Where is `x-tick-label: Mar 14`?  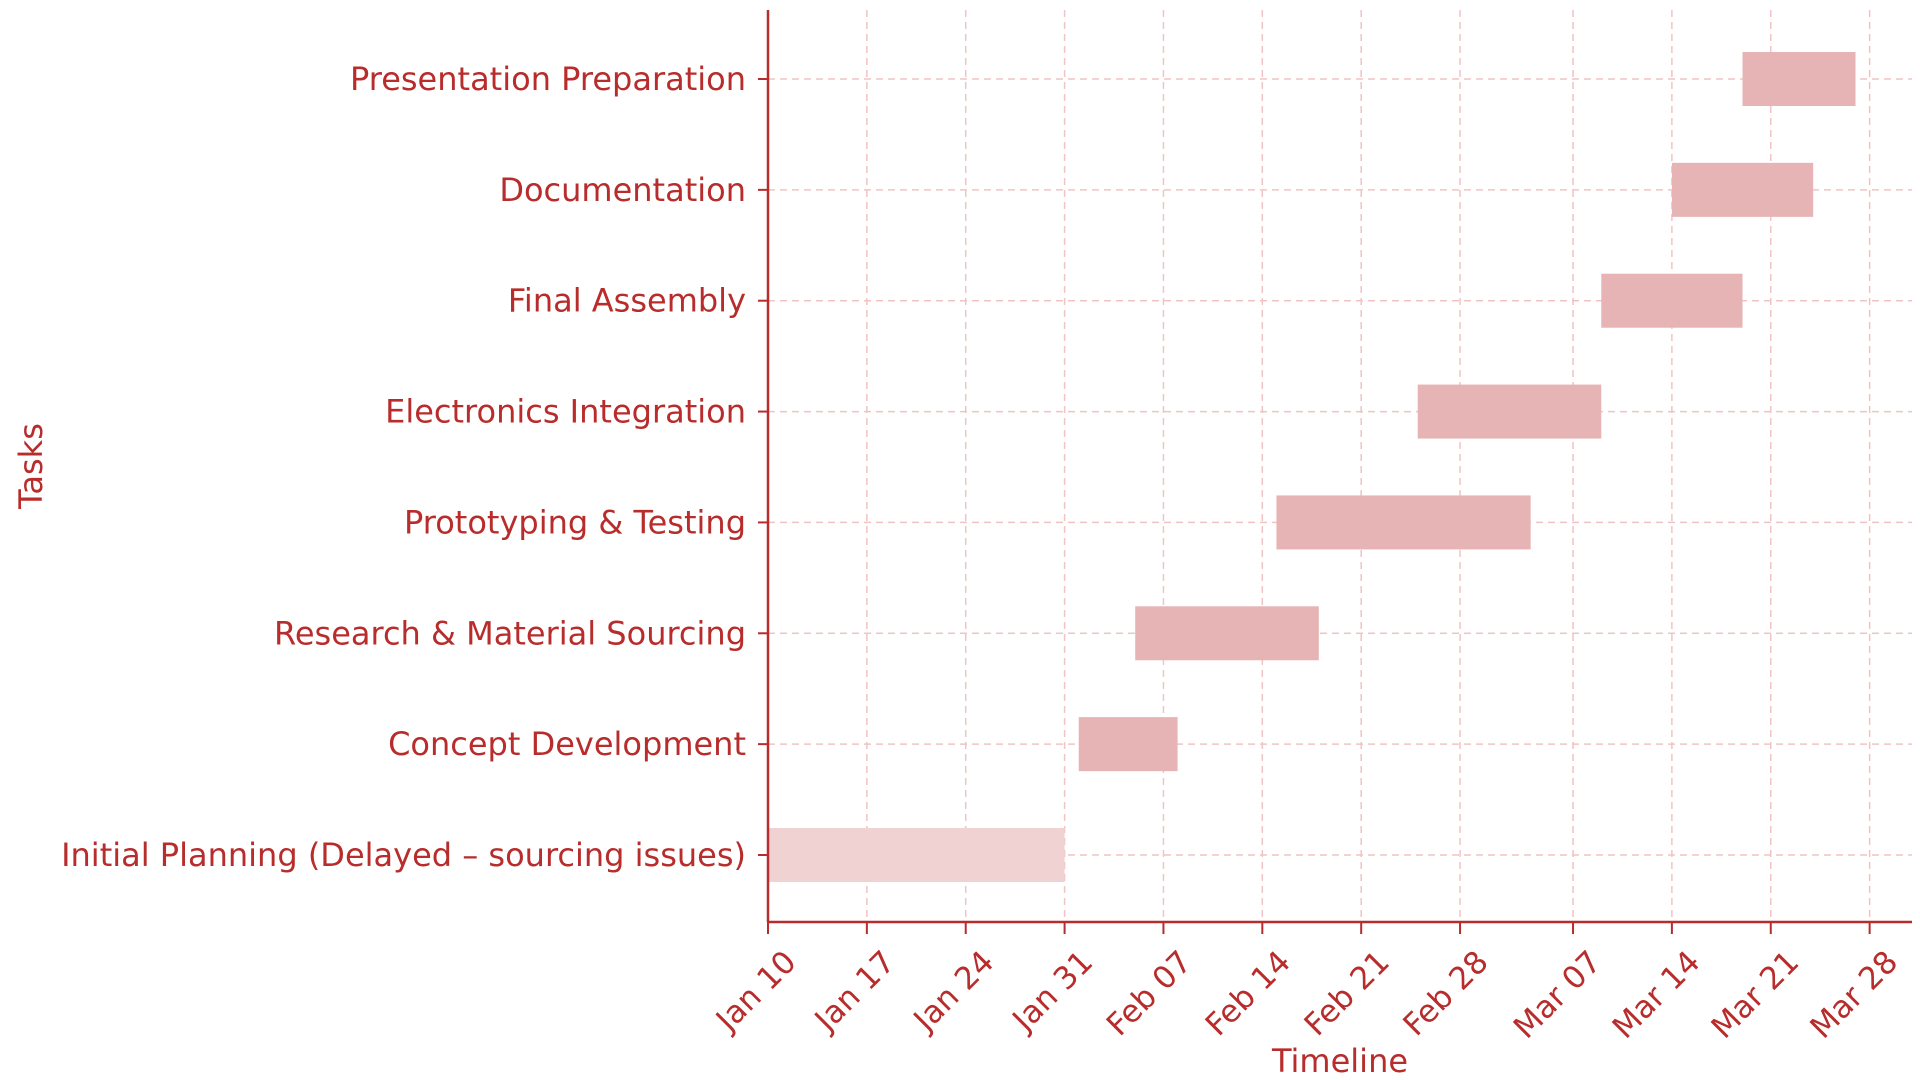 x-tick-label: Mar 14 is located at coordinates (1657, 995).